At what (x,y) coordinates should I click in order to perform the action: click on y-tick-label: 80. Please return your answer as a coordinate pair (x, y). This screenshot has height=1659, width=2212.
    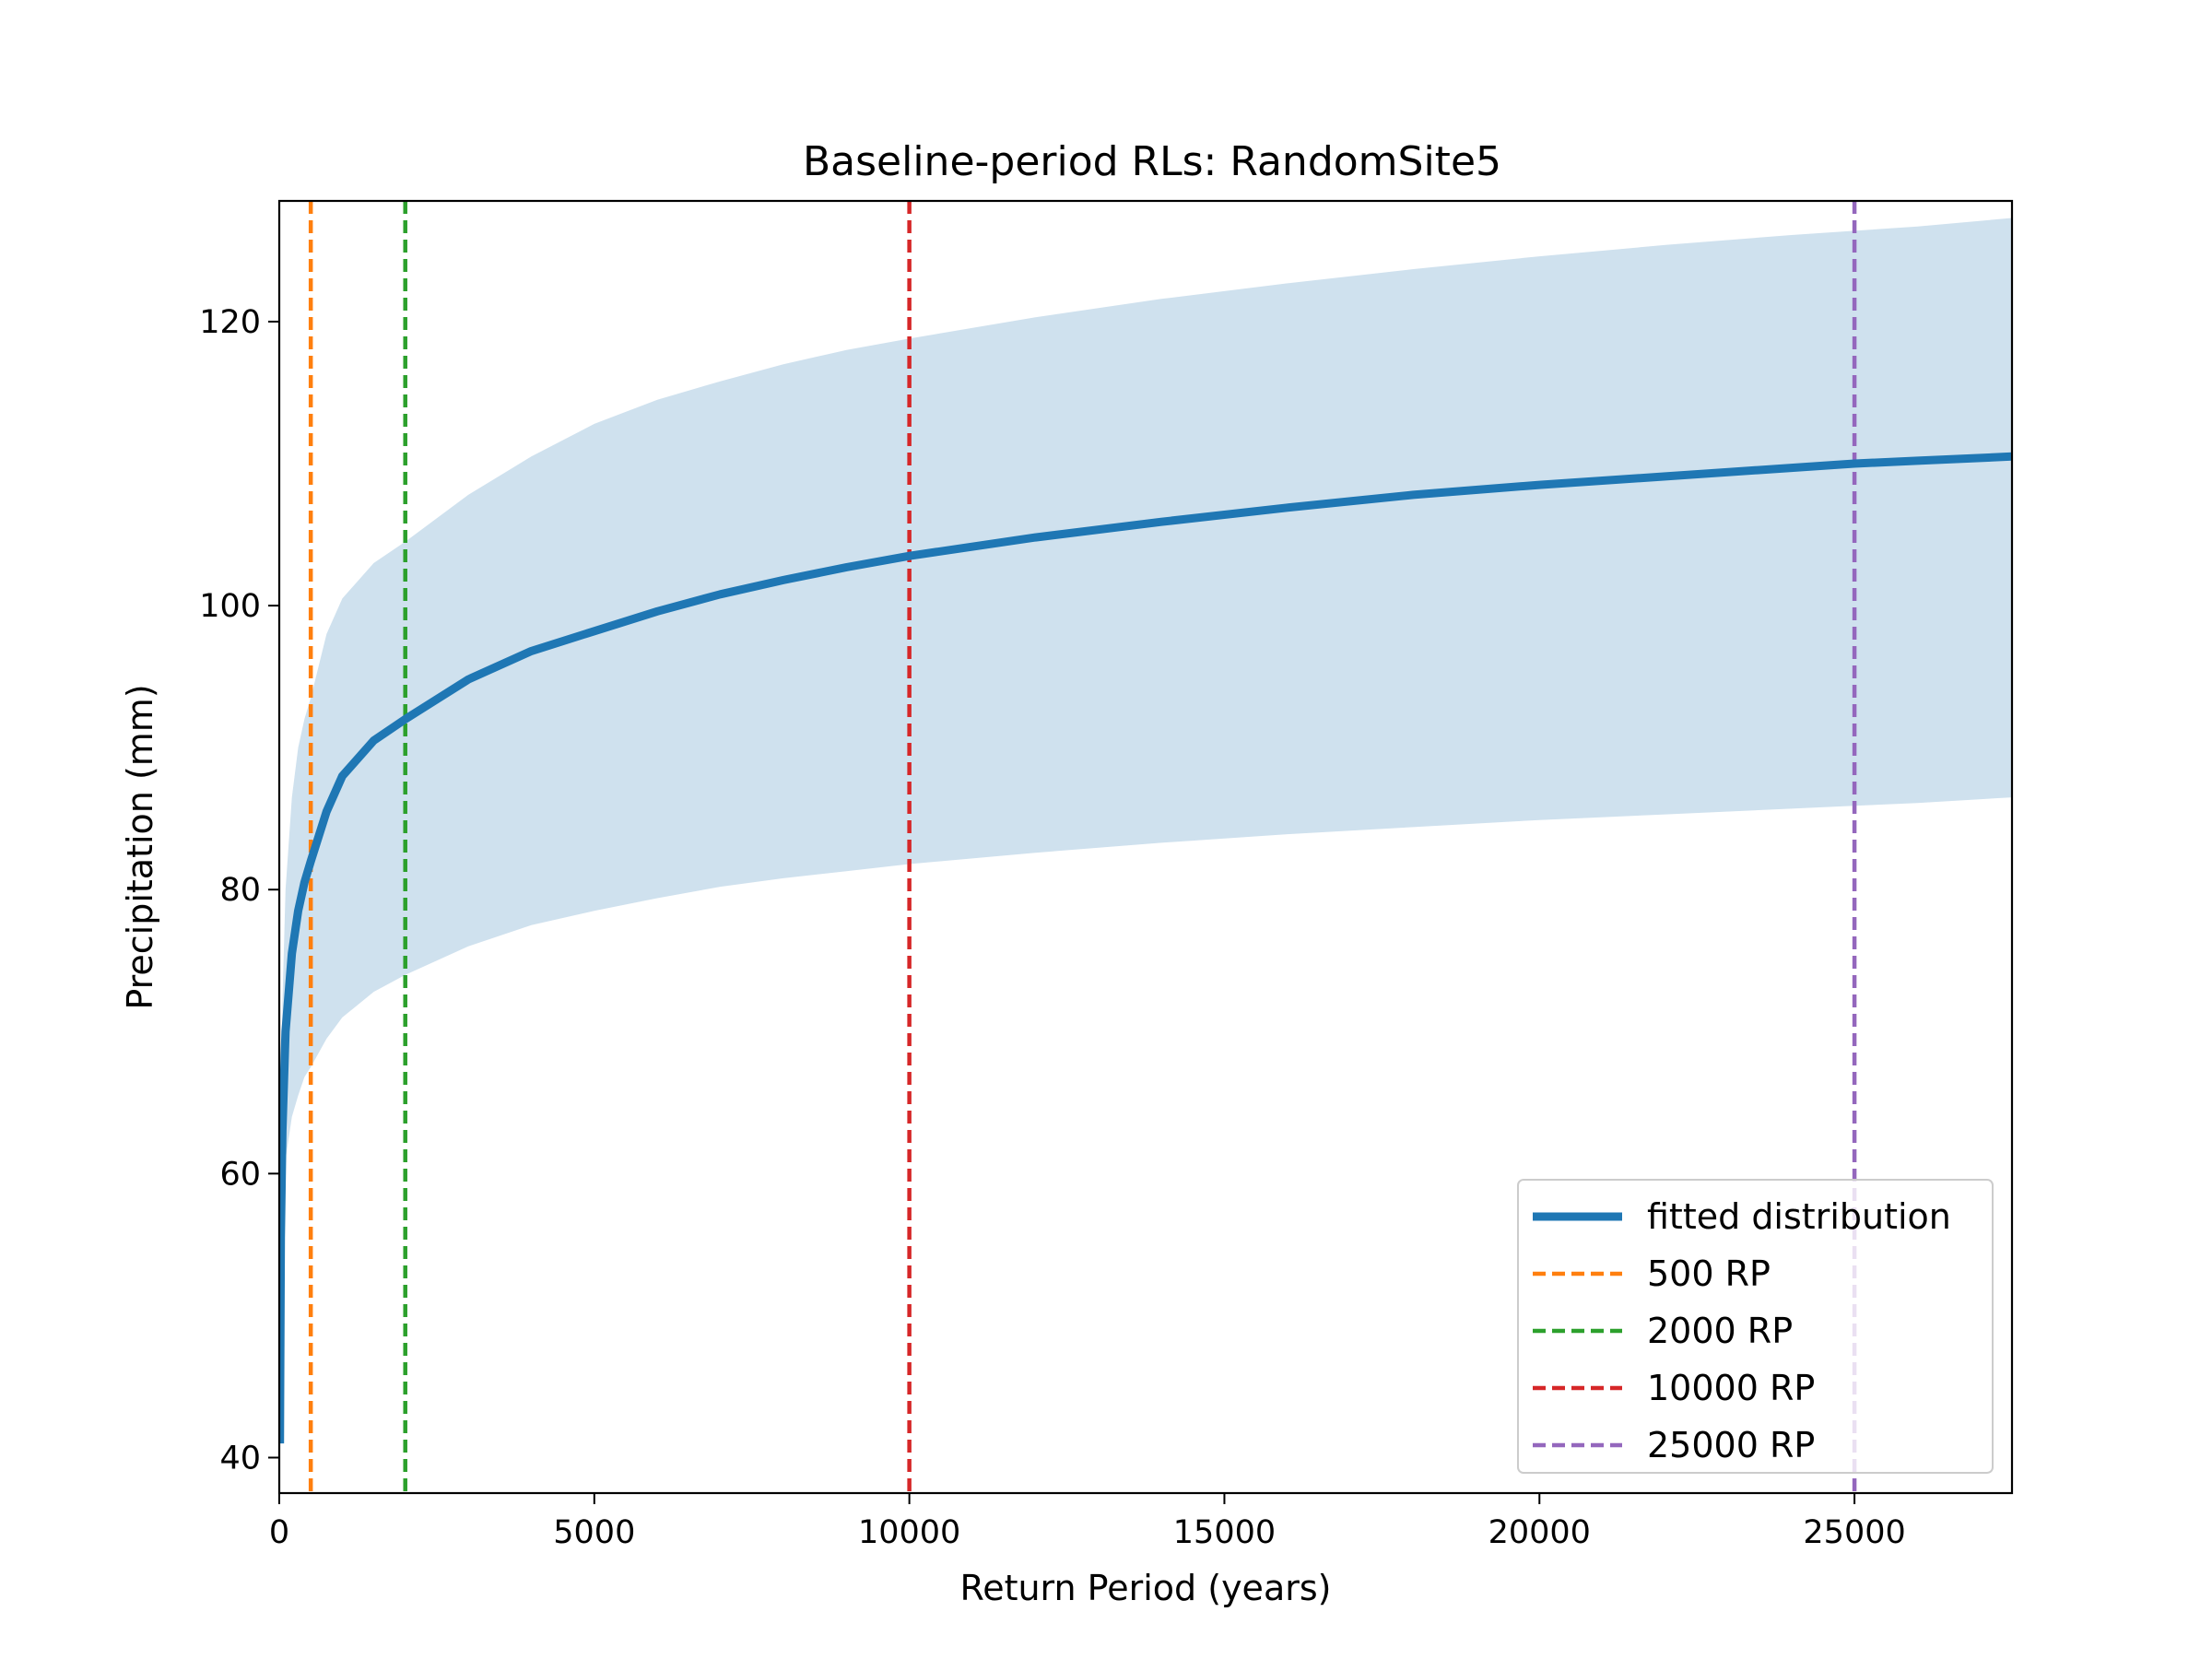
    Looking at the image, I should click on (240, 890).